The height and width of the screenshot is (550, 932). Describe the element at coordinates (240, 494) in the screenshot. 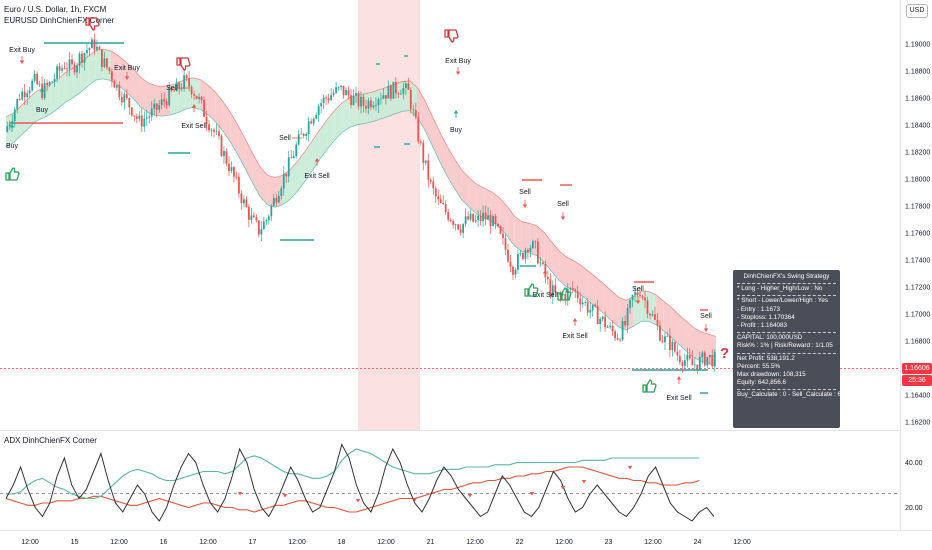

I see `adx-cross-marker` at that location.